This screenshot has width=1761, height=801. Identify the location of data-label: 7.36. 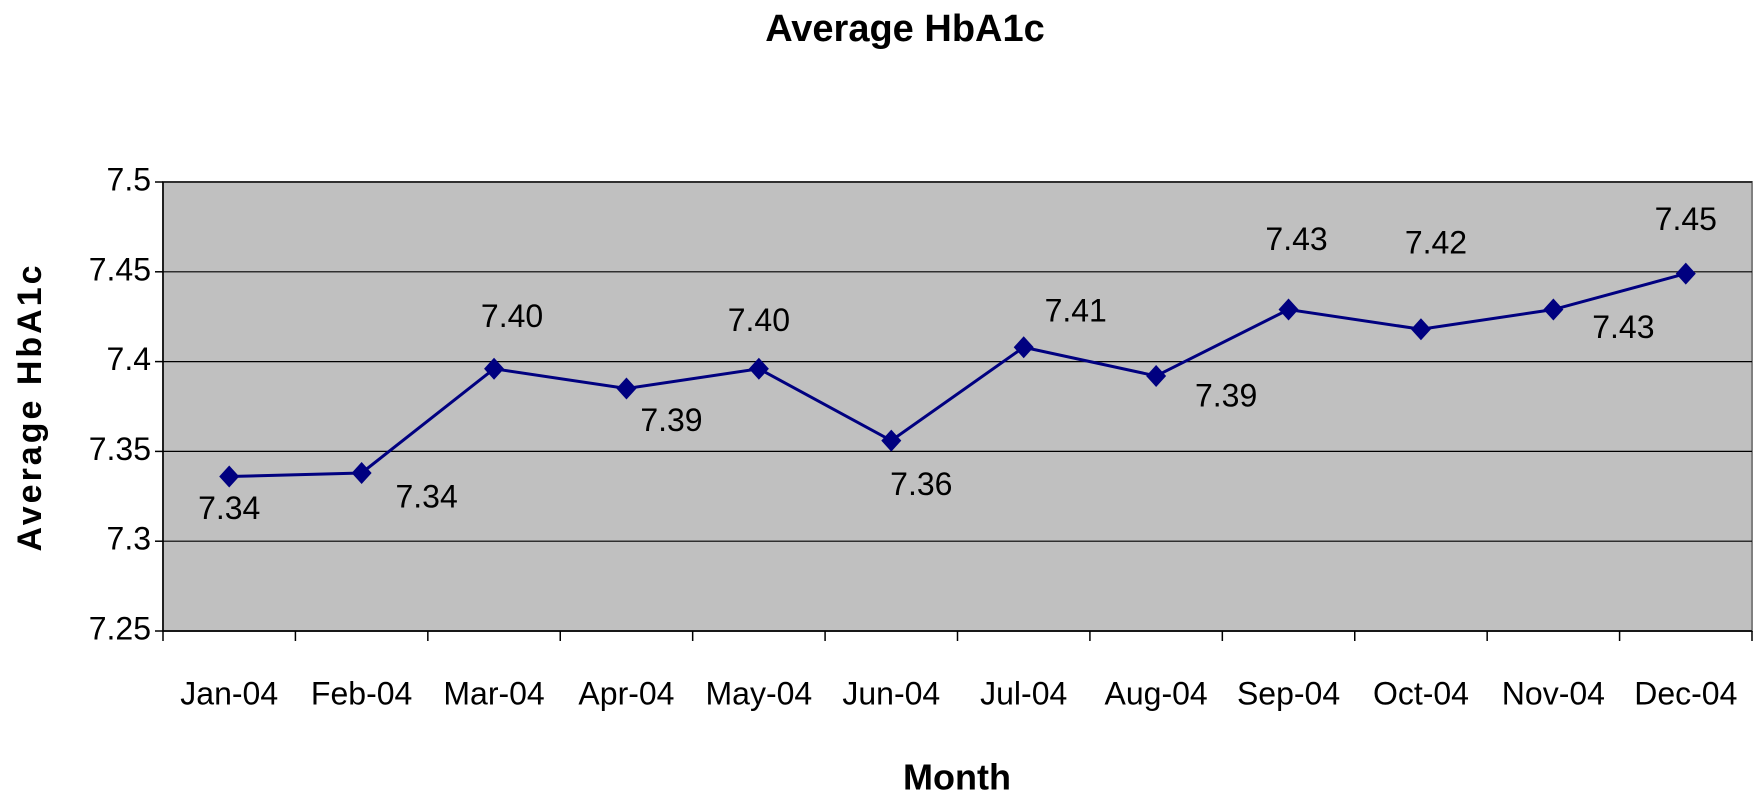
(921, 484).